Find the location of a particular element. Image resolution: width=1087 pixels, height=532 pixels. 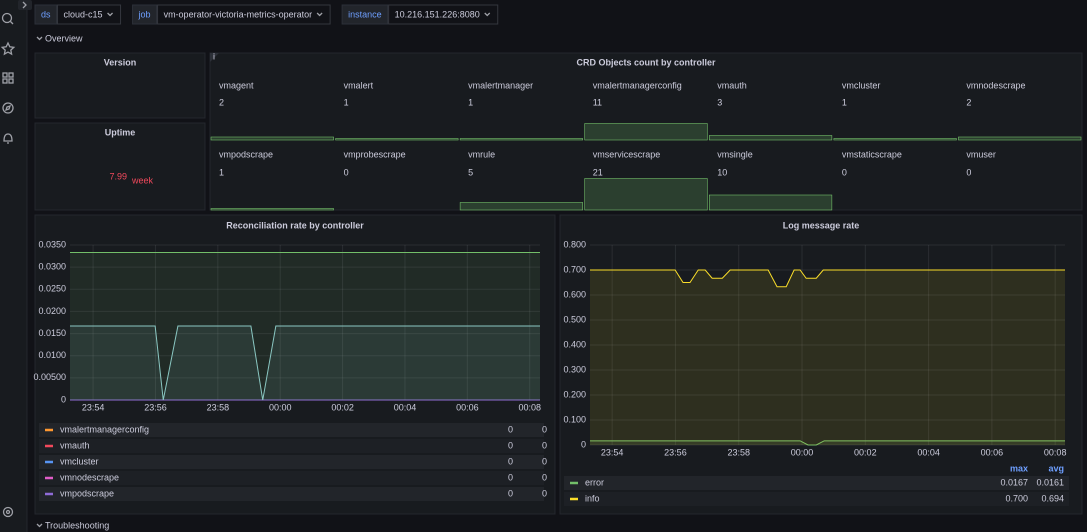

legend-value: 0.700 is located at coordinates (1016, 498).